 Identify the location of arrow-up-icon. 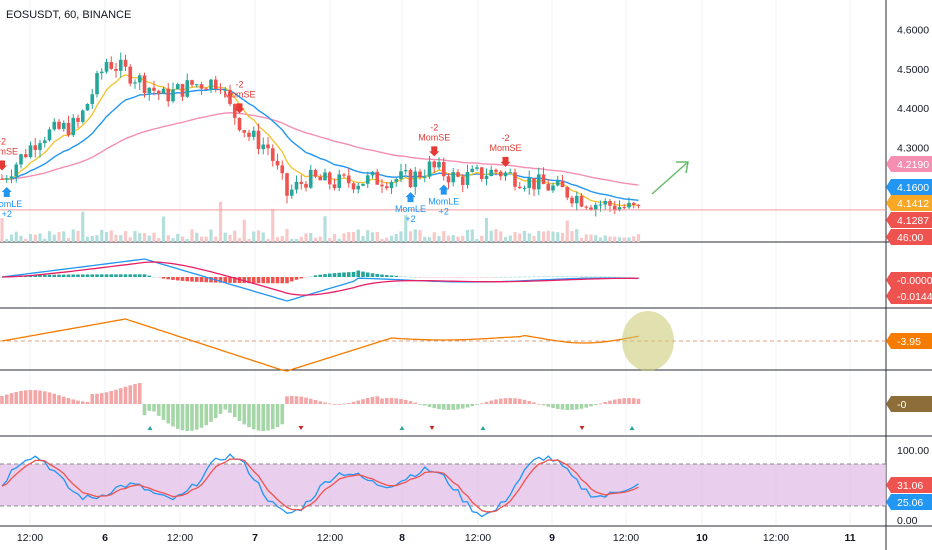
(6, 192).